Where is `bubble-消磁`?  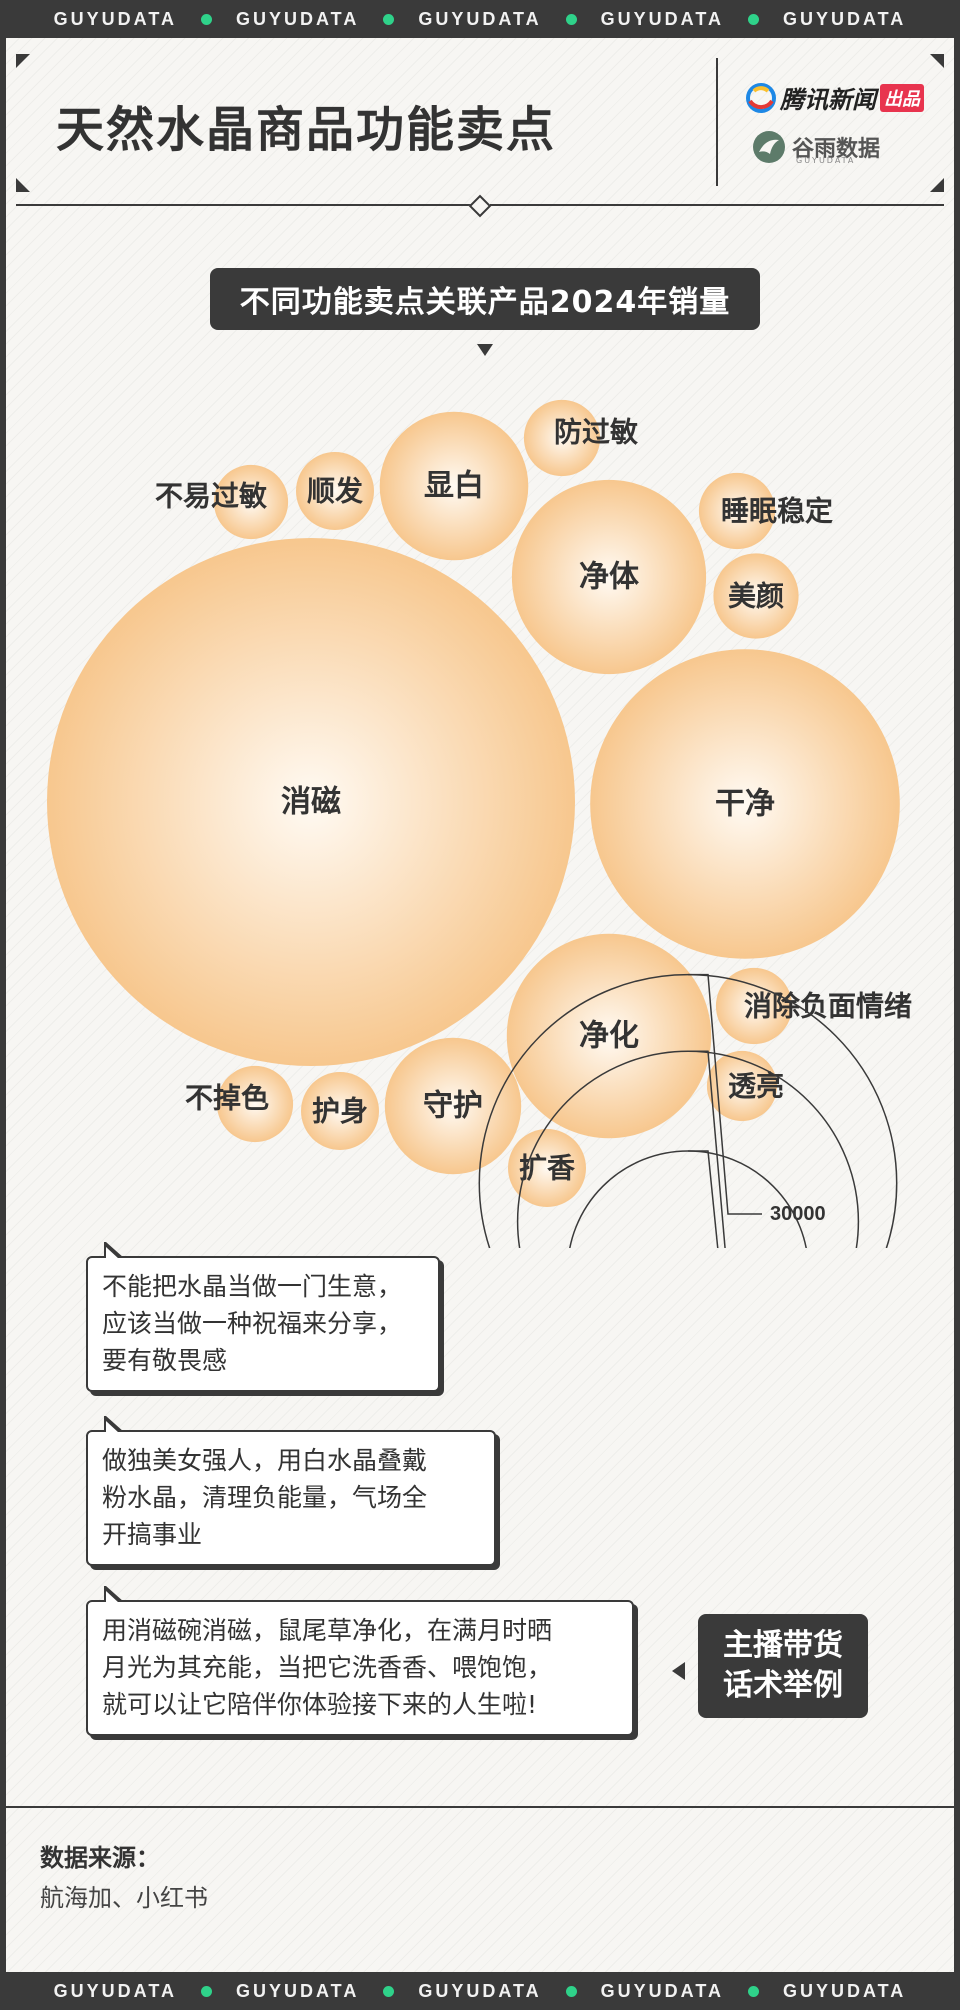 bubble-消磁 is located at coordinates (311, 802).